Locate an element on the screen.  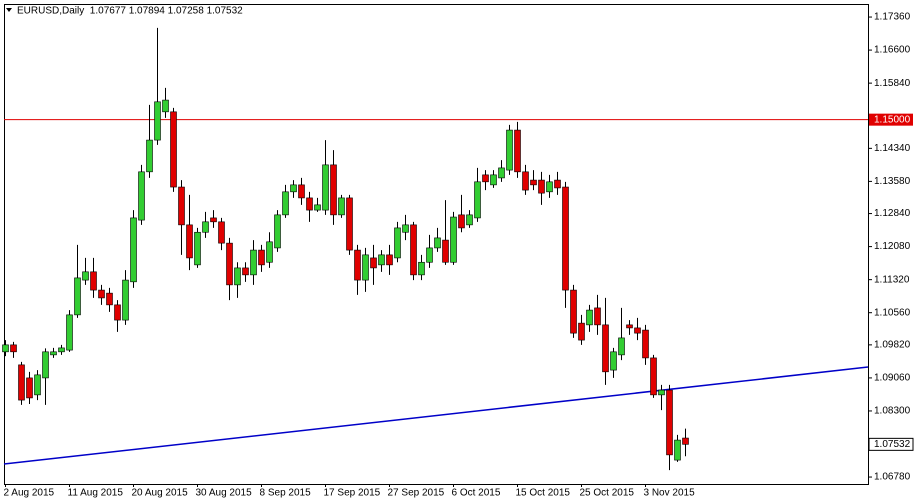
x-tick-label: 8 Sep 2015 is located at coordinates (286, 493).